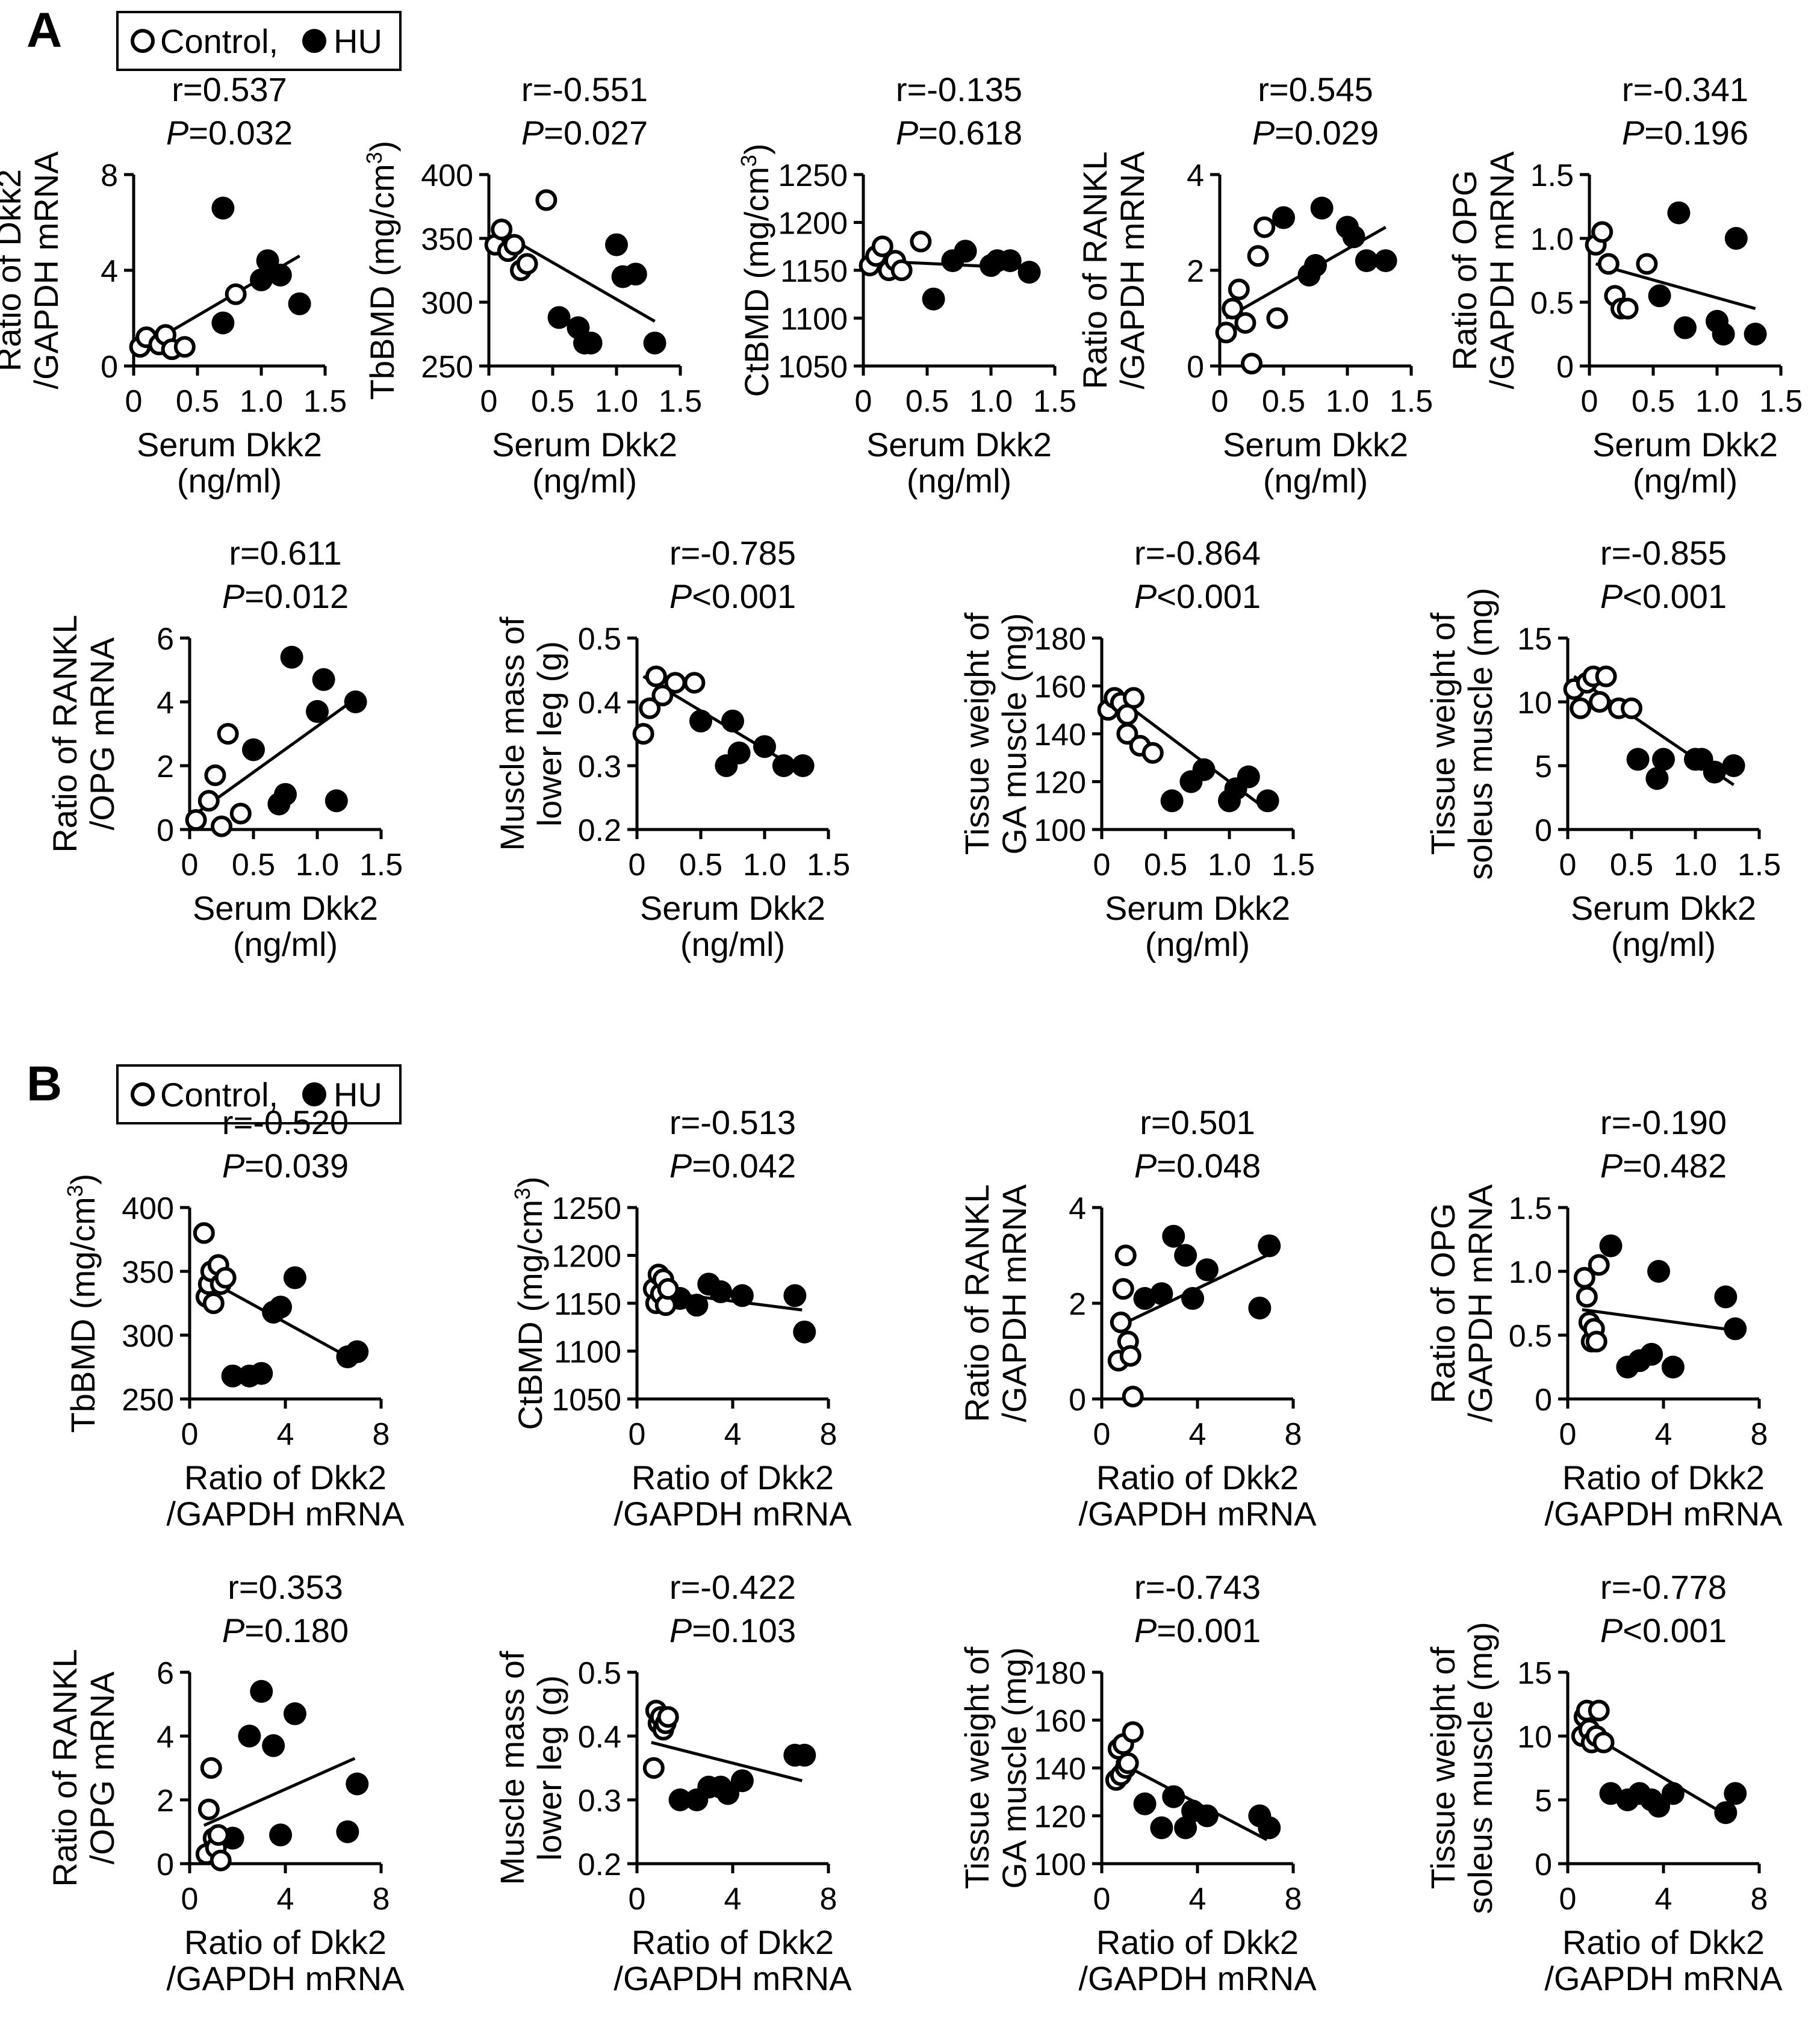 This screenshot has width=1820, height=2025. Describe the element at coordinates (732, 1122) in the screenshot. I see `correlation-r: r=-0.513` at that location.